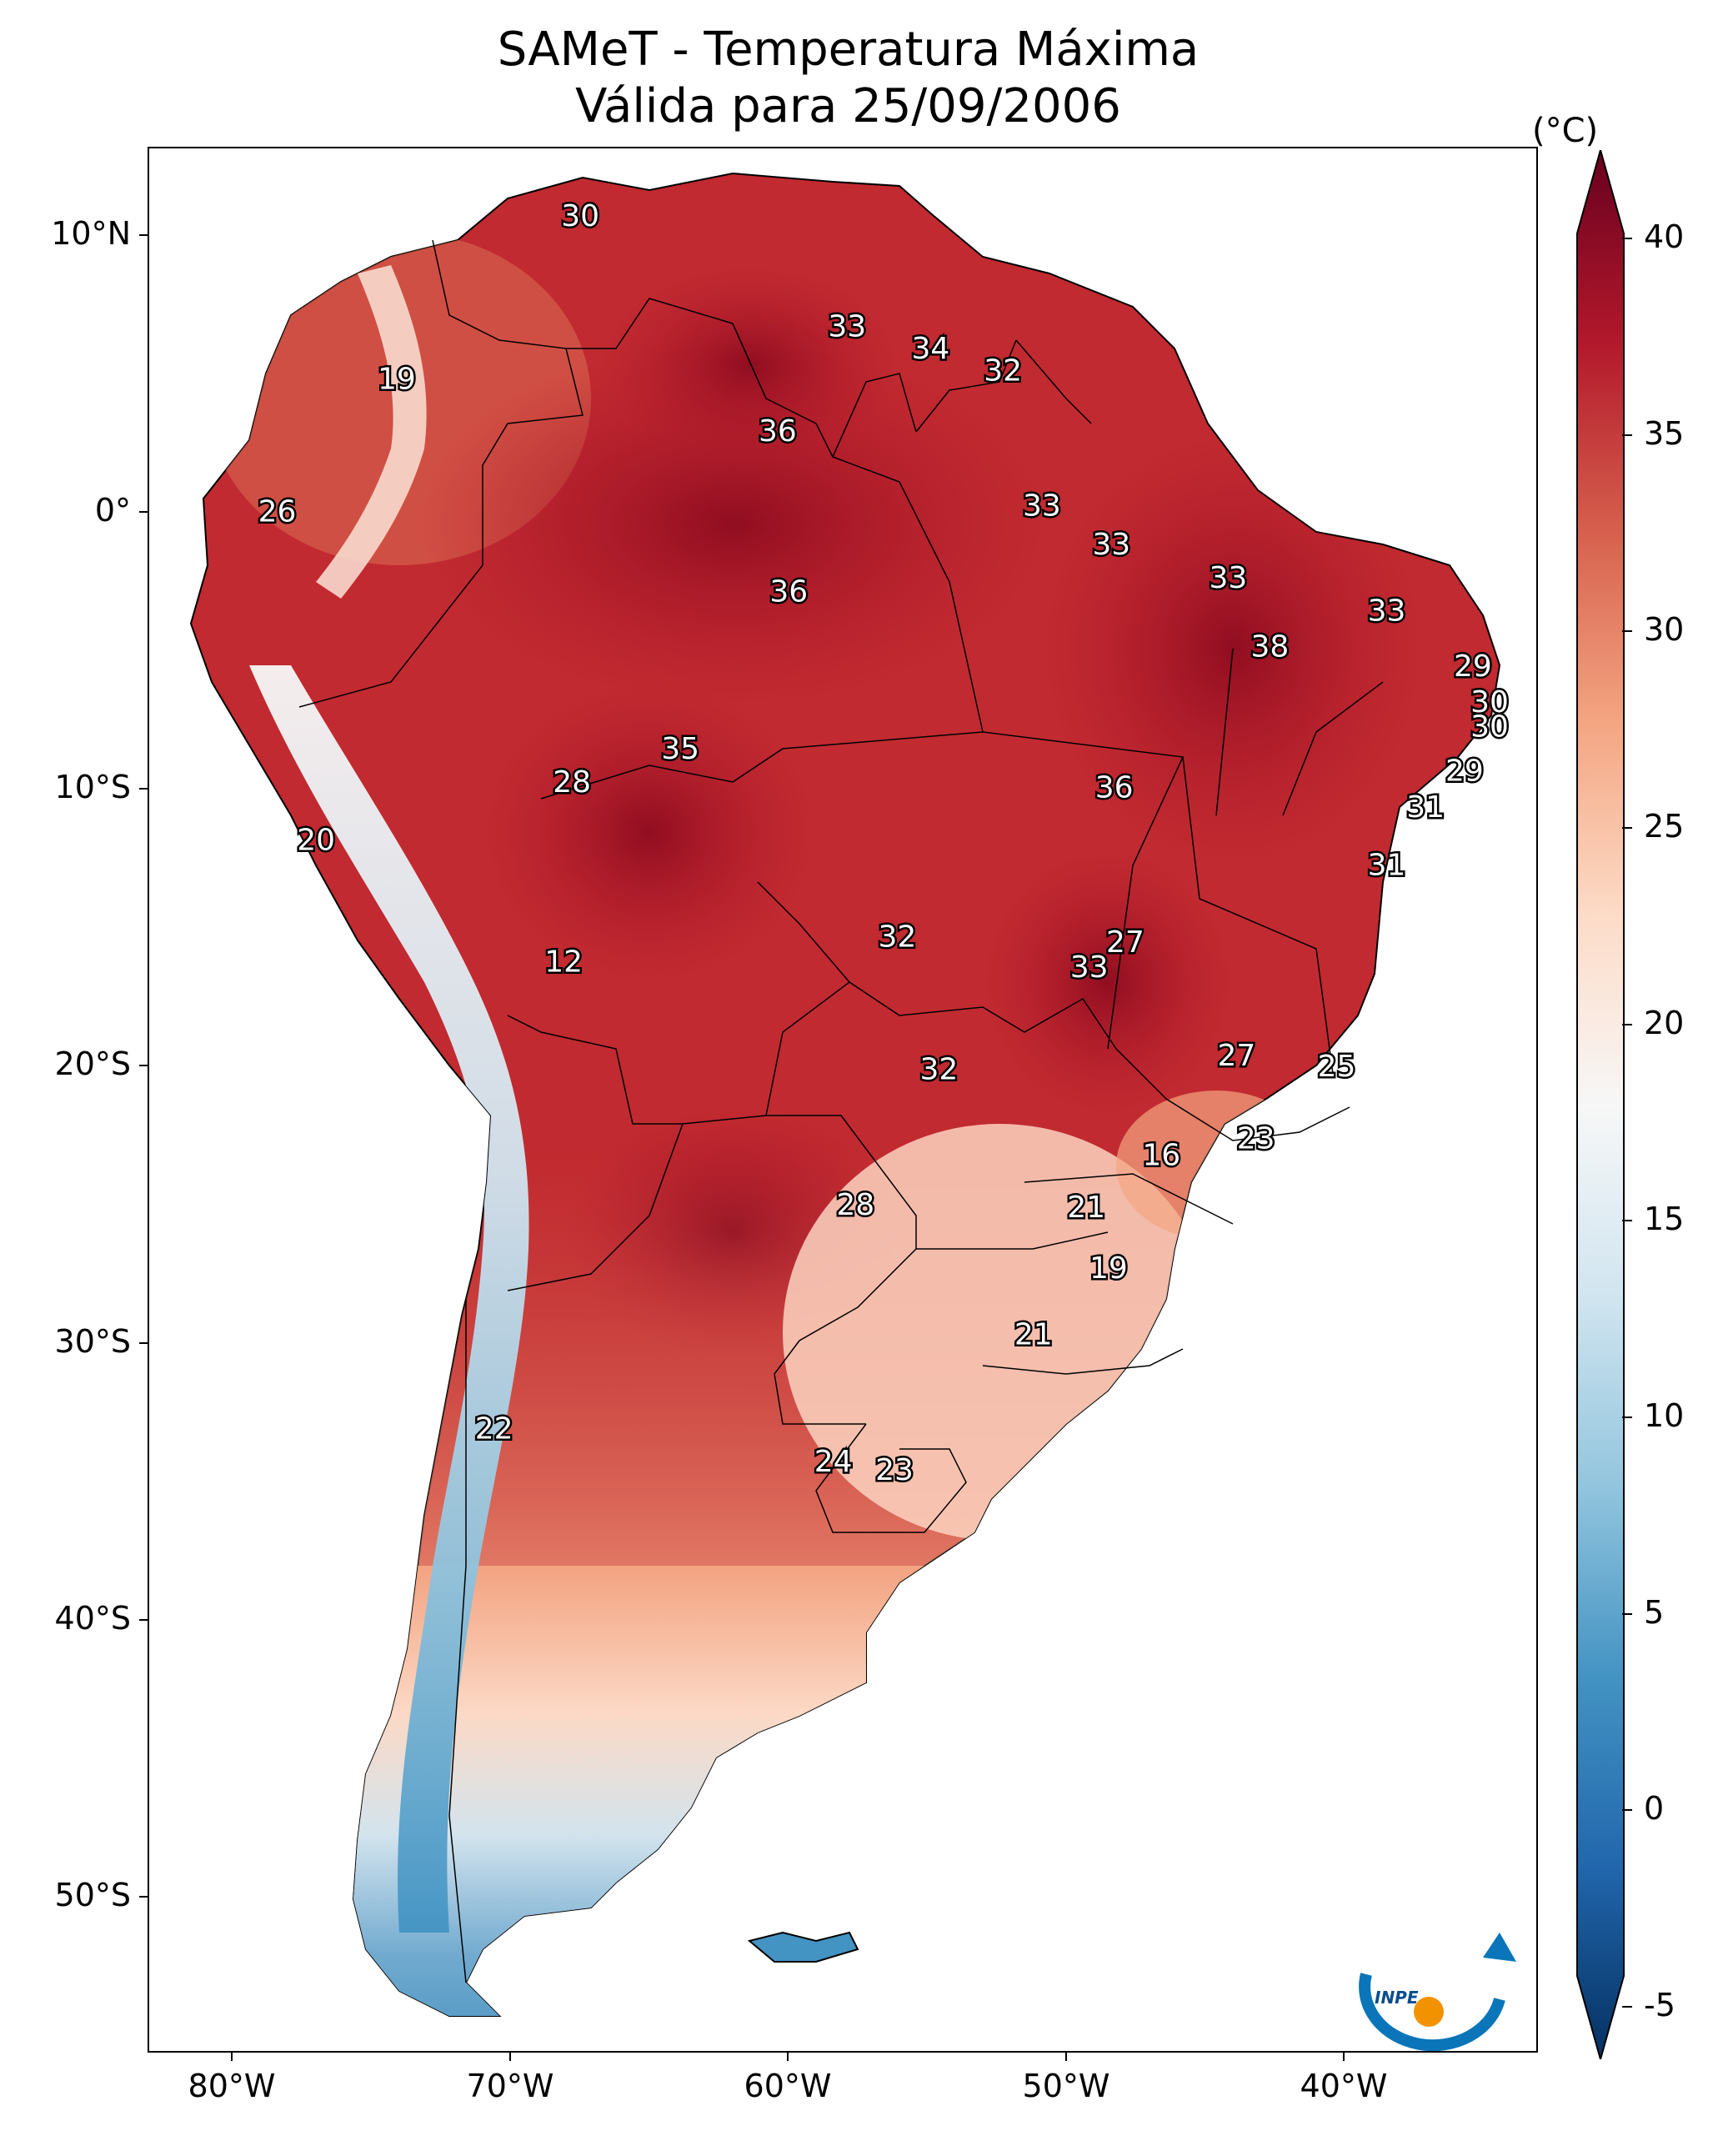 Image resolution: width=1723 pixels, height=2156 pixels. I want to click on lat-tick-label: 30°S, so click(92, 1341).